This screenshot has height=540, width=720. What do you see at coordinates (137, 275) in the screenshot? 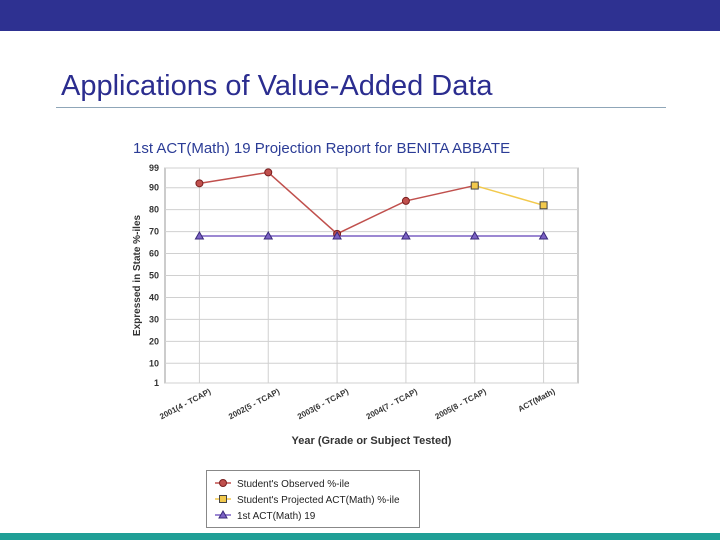
I see `y-axis-label: Expressed in State %-iles` at bounding box center [137, 275].